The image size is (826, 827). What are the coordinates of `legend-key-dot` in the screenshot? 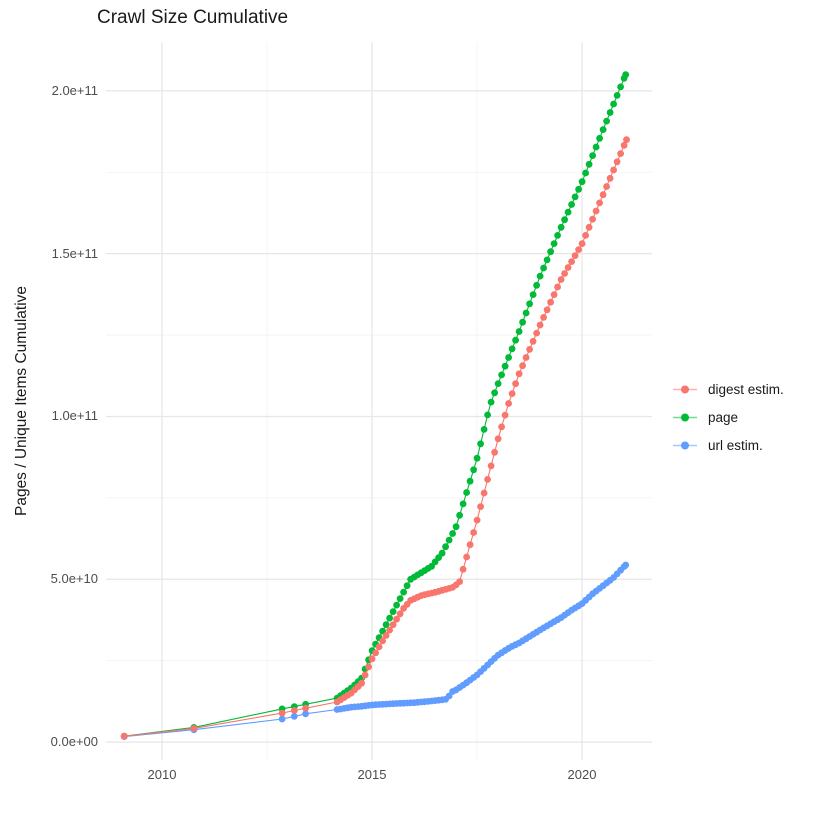 It's located at (685, 417).